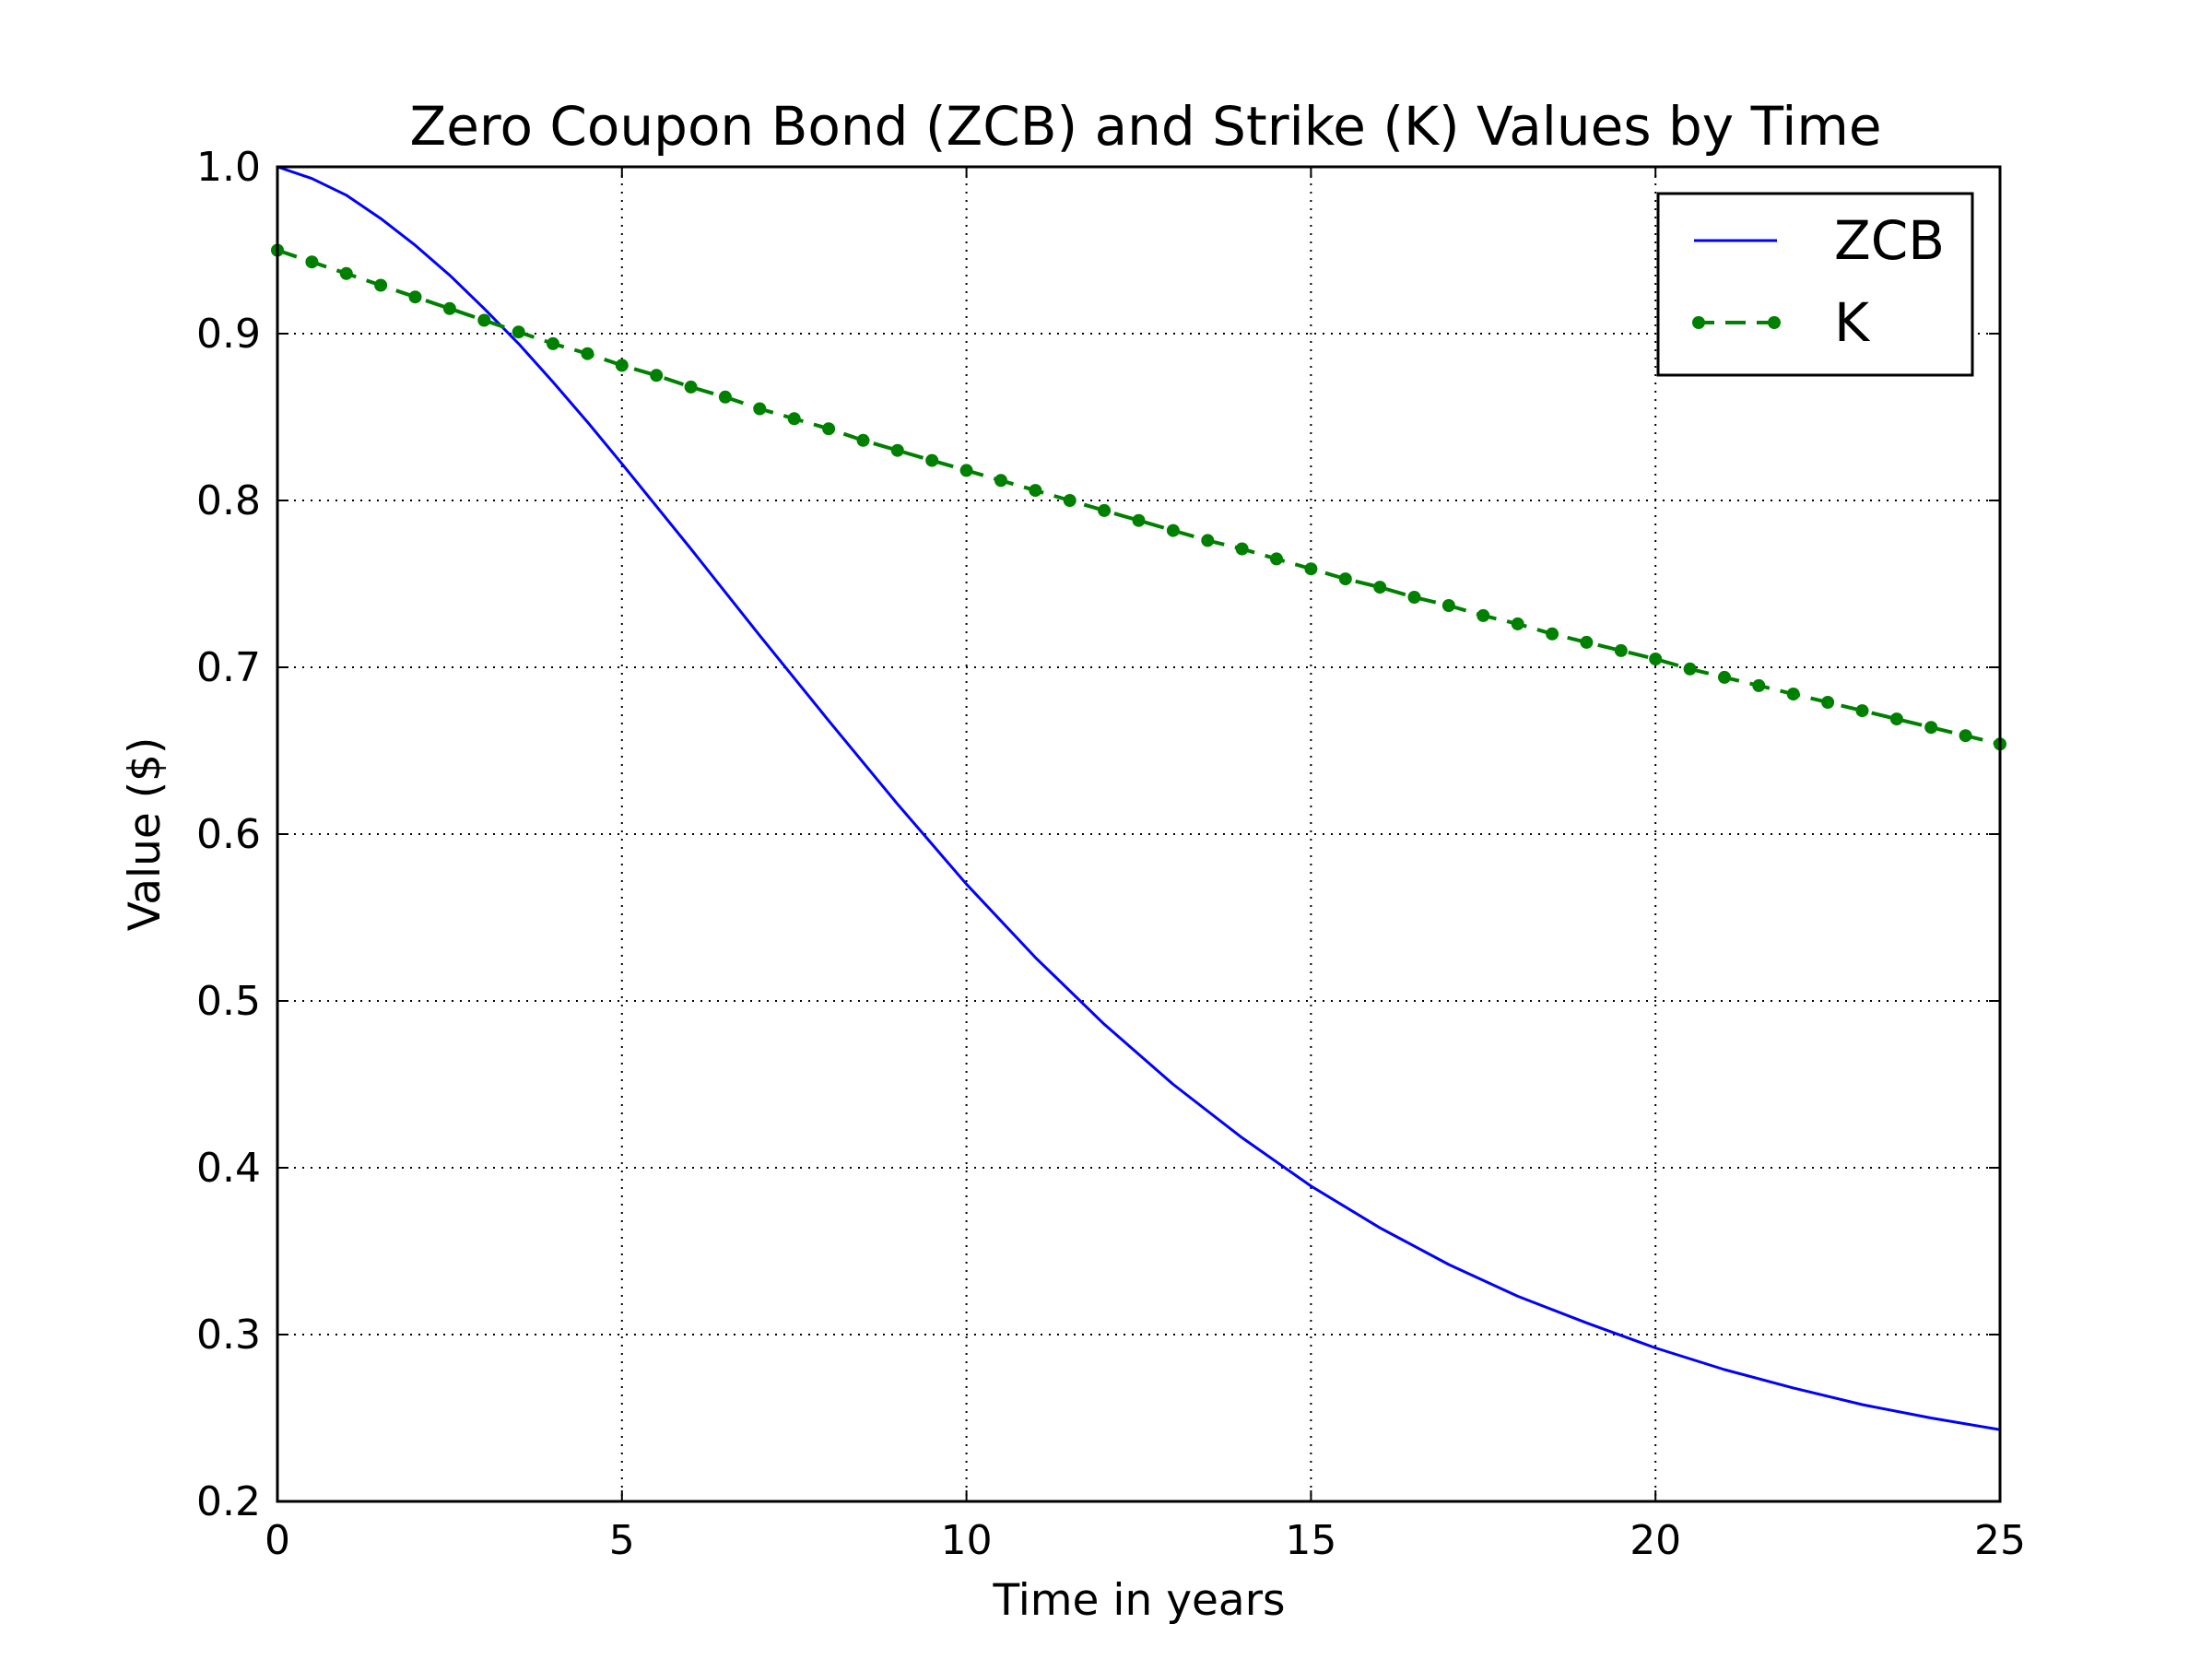 This screenshot has width=2212, height=1659. I want to click on x-tick-label: 25, so click(2000, 1540).